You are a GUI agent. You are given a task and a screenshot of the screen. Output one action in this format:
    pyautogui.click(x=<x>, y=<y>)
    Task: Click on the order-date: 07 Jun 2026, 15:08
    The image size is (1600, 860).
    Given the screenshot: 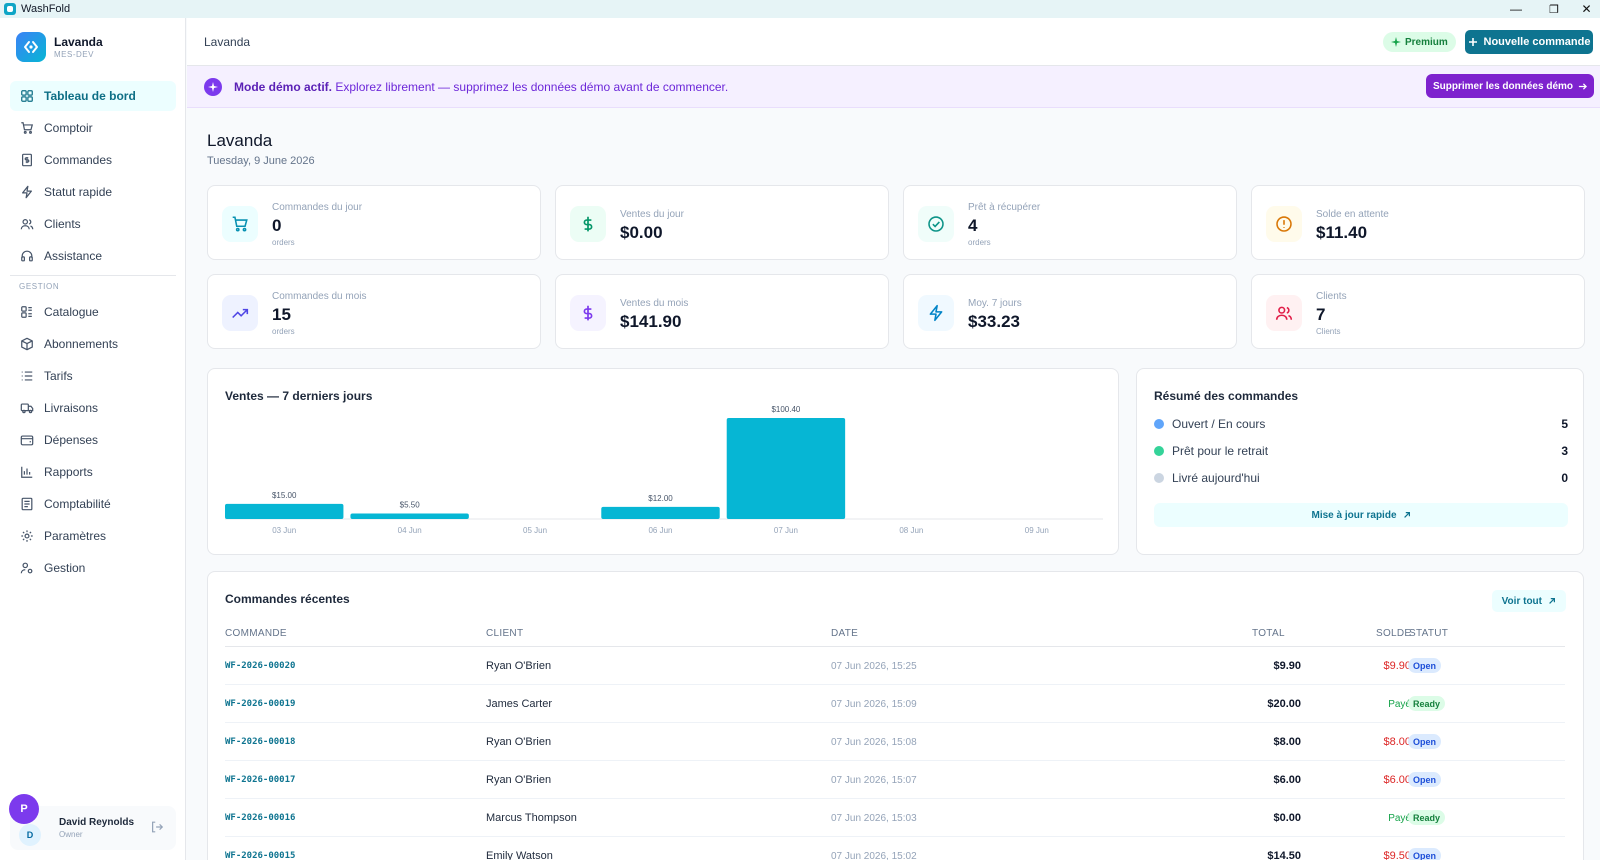 What is the action you would take?
    pyautogui.click(x=874, y=742)
    